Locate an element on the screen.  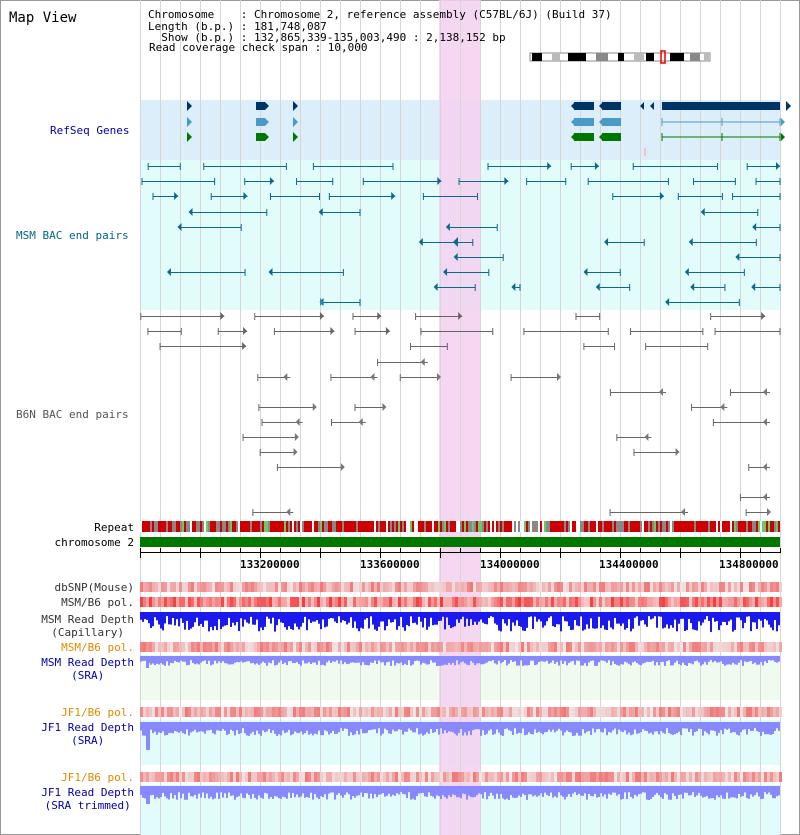
track-label-msm-bac: MSM BAC end pairs is located at coordinates (72, 235).